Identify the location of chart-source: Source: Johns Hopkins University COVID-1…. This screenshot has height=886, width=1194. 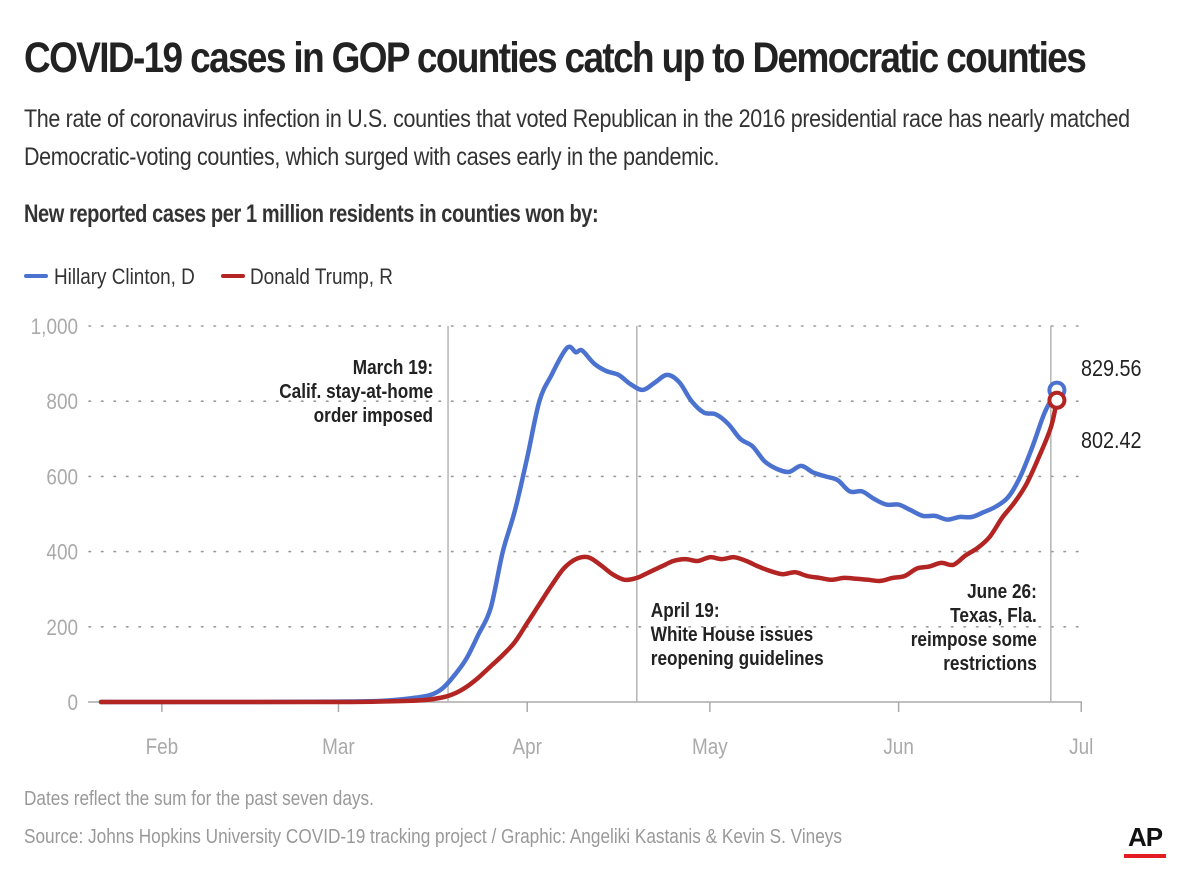
(433, 837).